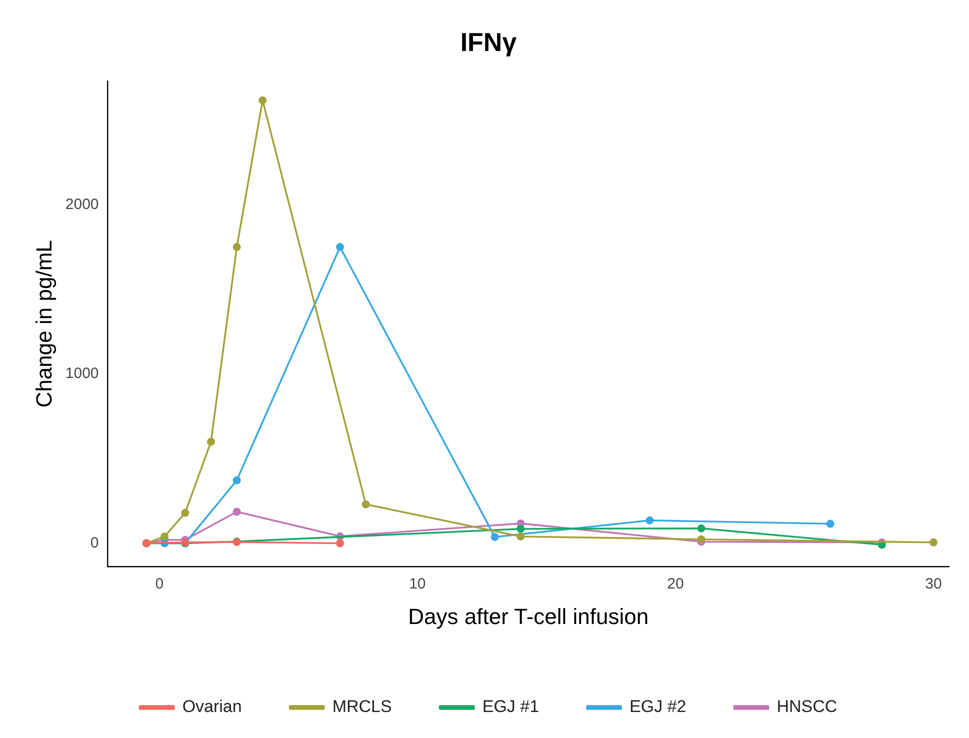 This screenshot has height=738, width=969. Describe the element at coordinates (675, 584) in the screenshot. I see `x-tick-label: 20` at that location.